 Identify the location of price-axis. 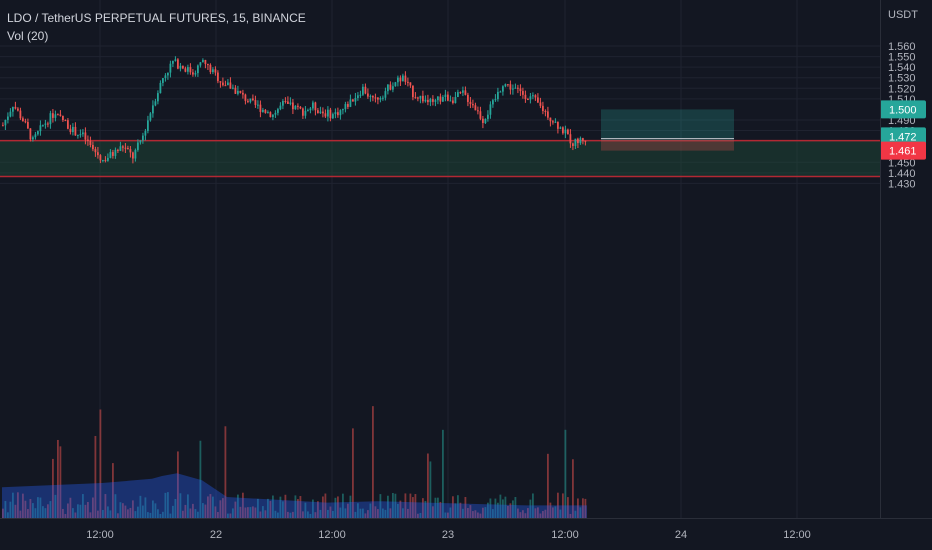
(906, 259).